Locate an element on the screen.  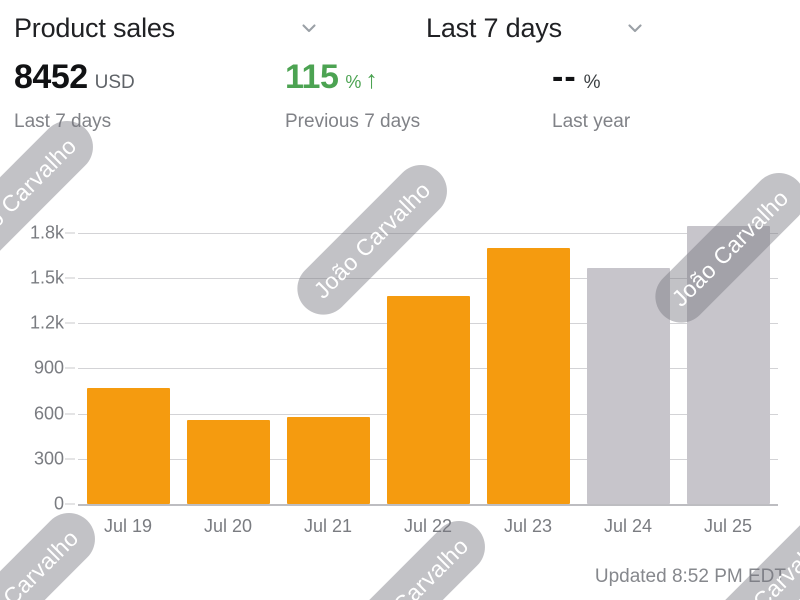
y-axis-label: 300 is located at coordinates (48, 458).